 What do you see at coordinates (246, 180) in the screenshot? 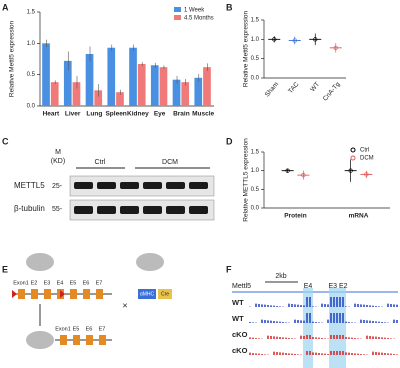
I see `y-axis-label: Relative METTL5 expression` at bounding box center [246, 180].